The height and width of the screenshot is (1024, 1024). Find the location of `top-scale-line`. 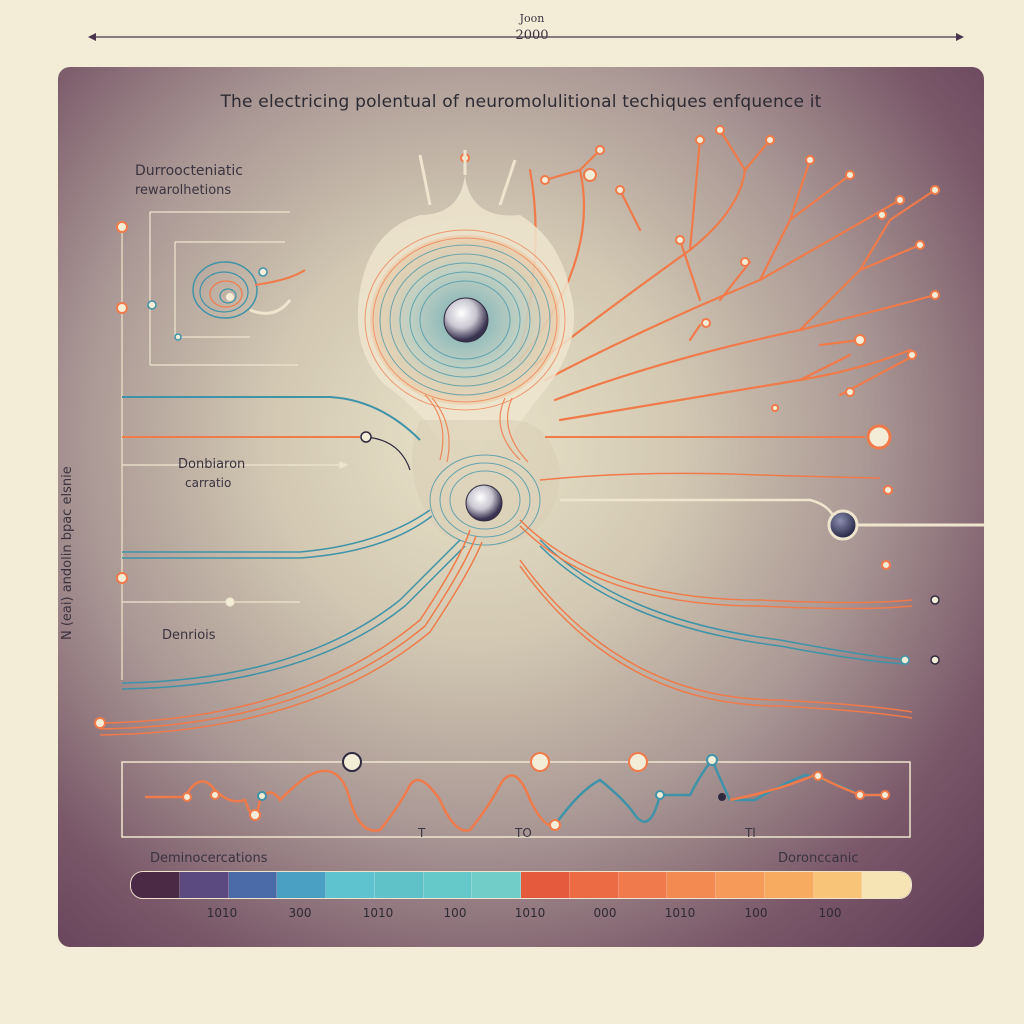

top-scale-line is located at coordinates (526, 37).